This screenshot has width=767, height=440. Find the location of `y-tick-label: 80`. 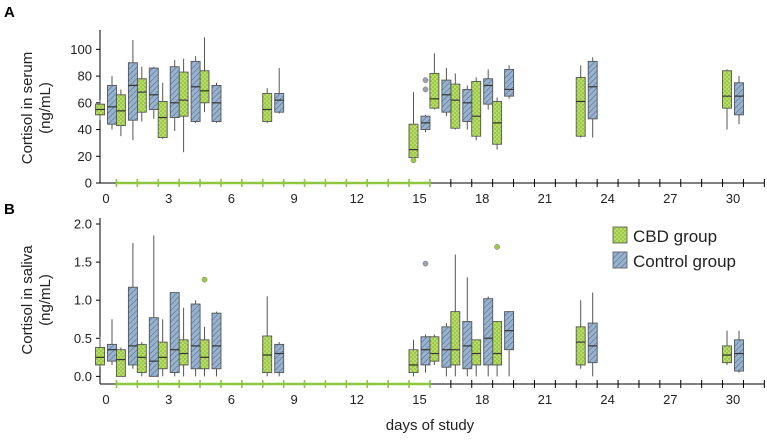

y-tick-label: 80 is located at coordinates (85, 76).